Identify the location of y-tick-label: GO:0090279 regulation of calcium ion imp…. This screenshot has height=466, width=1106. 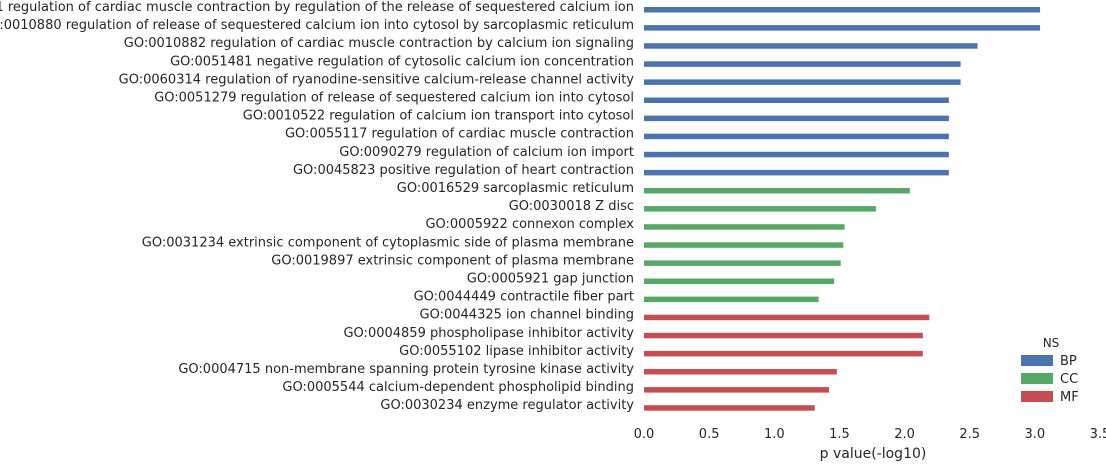
(486, 152).